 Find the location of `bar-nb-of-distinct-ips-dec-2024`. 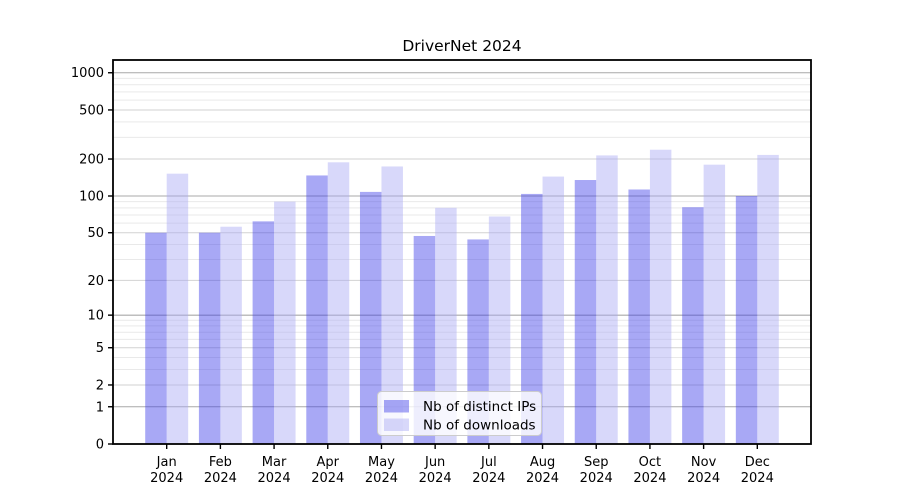

bar-nb-of-distinct-ips-dec-2024 is located at coordinates (746, 319).